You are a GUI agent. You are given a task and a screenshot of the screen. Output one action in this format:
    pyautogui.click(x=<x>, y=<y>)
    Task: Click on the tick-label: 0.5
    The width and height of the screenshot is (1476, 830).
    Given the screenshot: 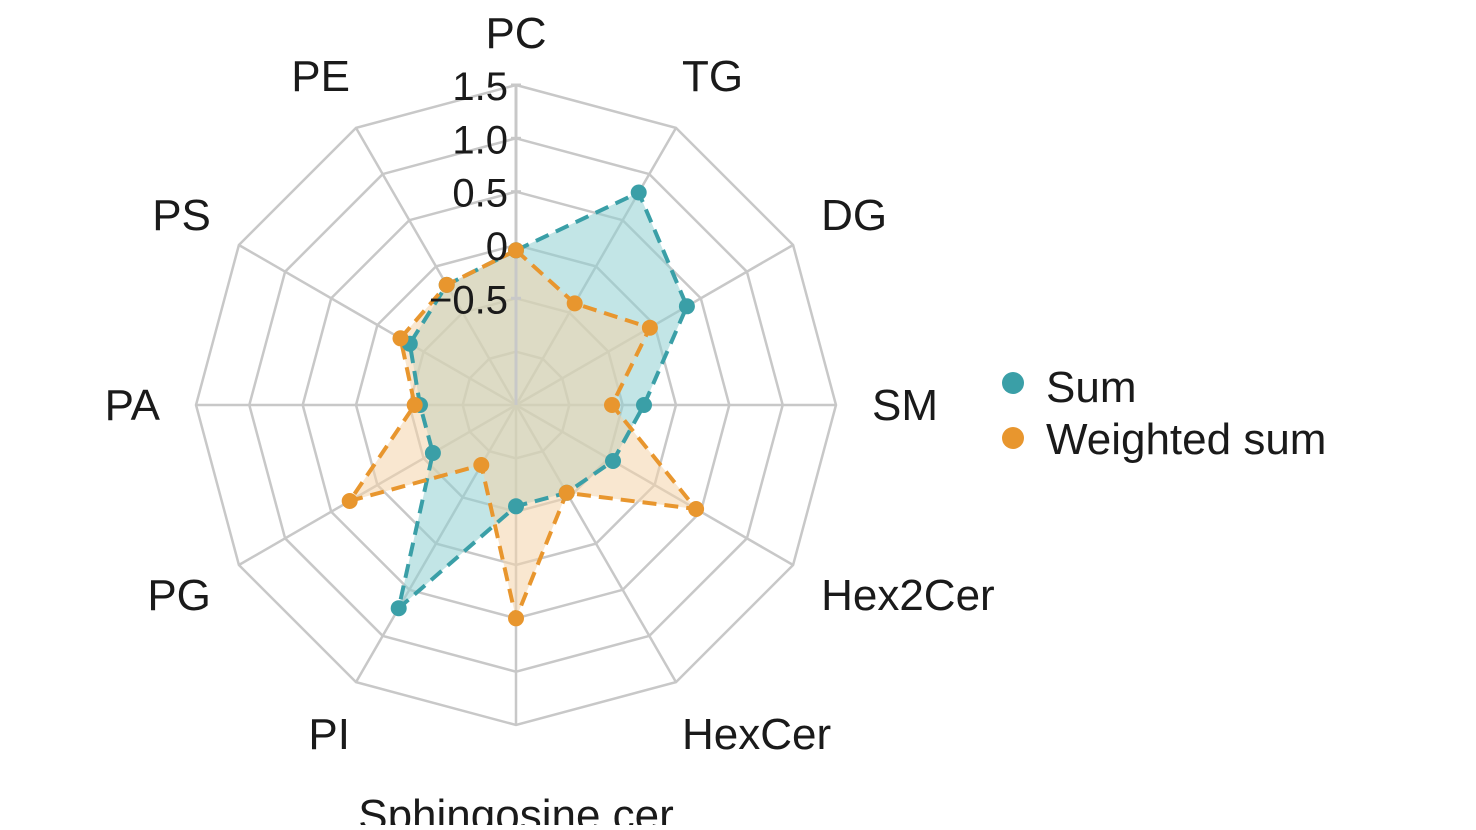 What is the action you would take?
    pyautogui.click(x=480, y=194)
    